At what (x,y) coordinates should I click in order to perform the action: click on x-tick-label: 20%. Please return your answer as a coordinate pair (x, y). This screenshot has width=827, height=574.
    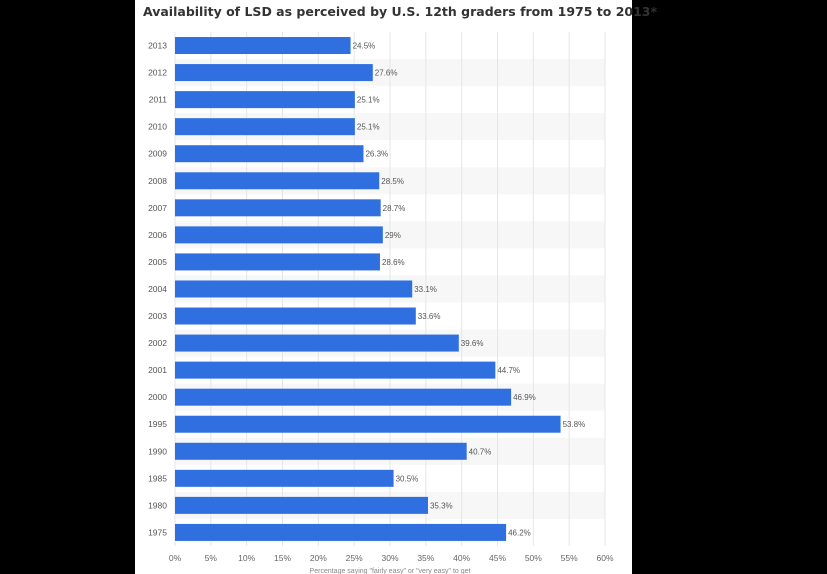
    Looking at the image, I should click on (318, 558).